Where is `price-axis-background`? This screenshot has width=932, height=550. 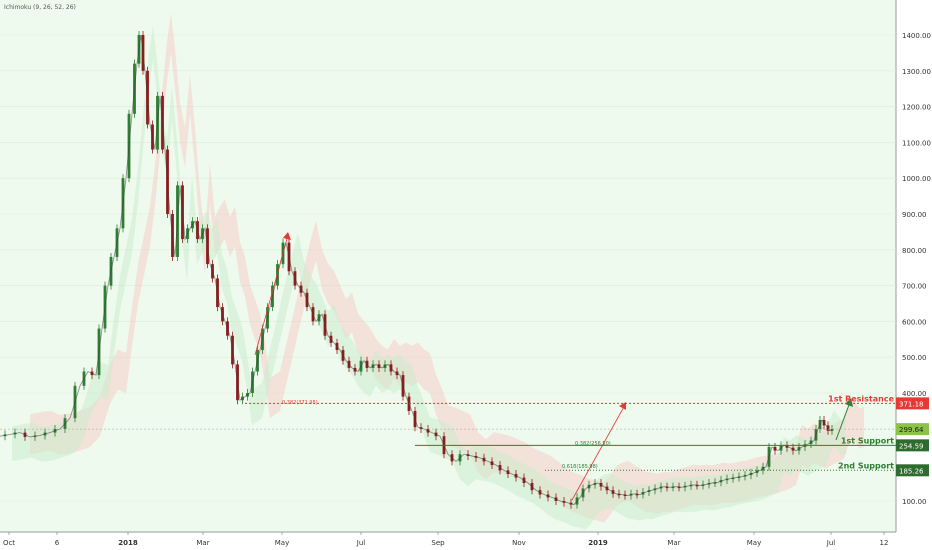
price-axis-background is located at coordinates (914, 275).